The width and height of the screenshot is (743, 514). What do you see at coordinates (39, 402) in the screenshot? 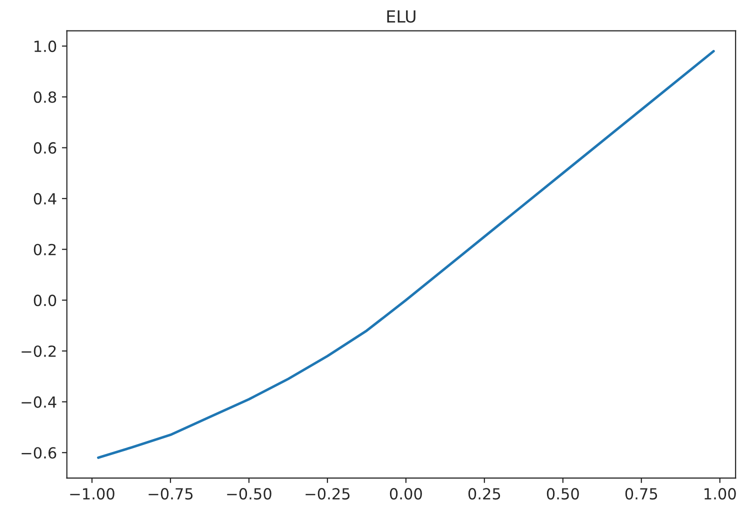
I see `y-tick-label: −0.4` at bounding box center [39, 402].